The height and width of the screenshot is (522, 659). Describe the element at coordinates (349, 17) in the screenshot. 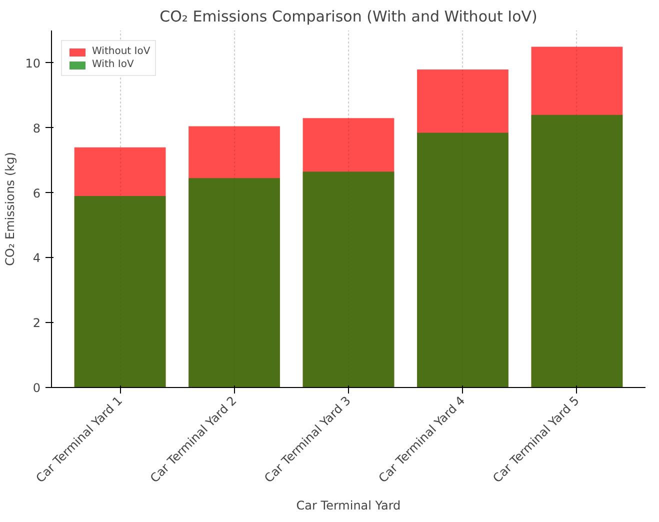

I see `chart-title: CO₂ Emissions Comparison (With and Without IoV)` at that location.